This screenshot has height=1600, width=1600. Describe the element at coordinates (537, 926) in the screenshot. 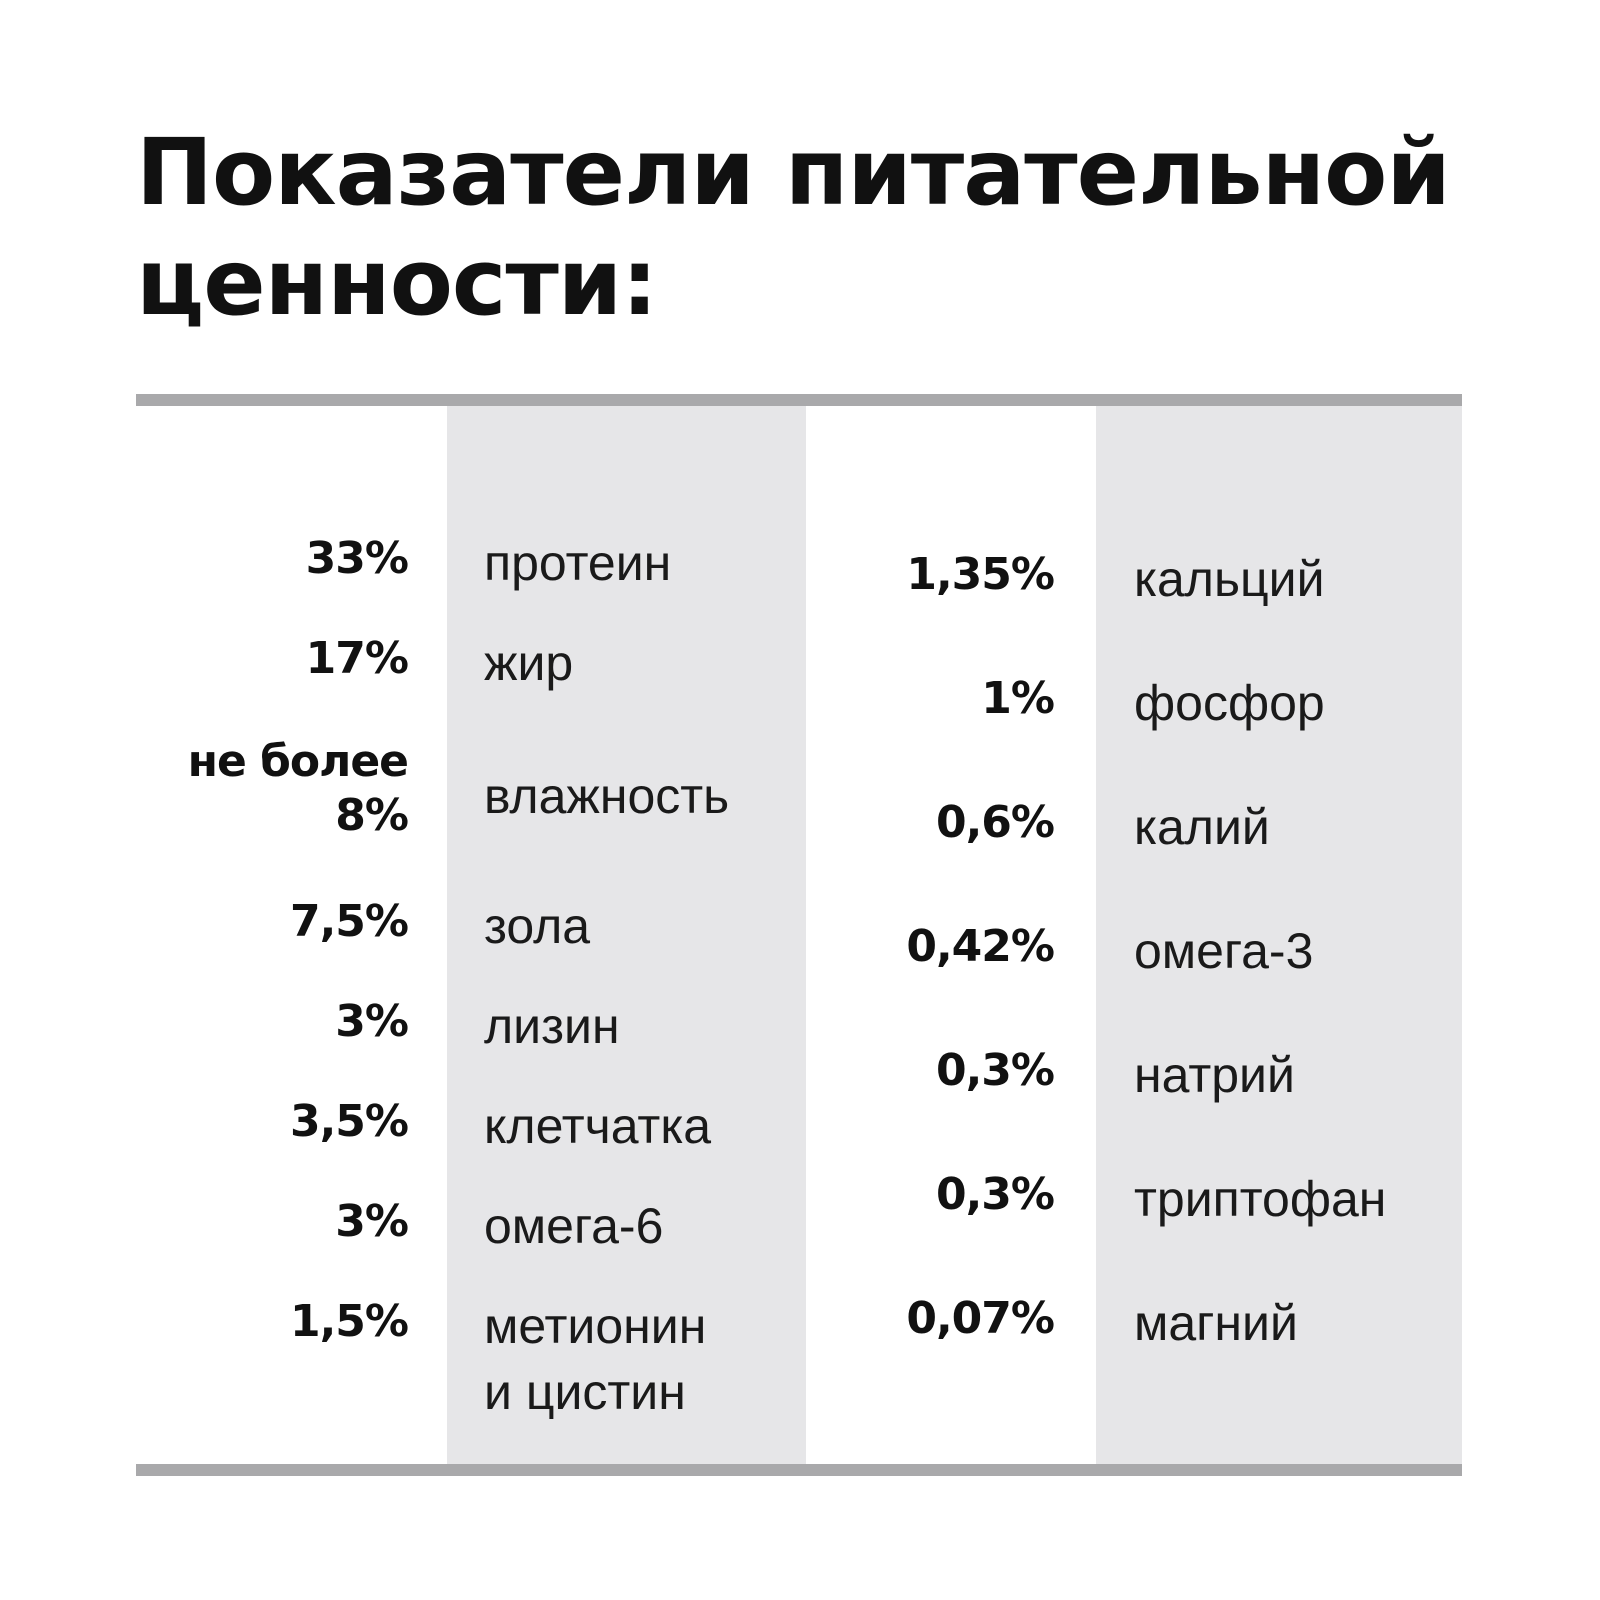

I see `nutrient-label: зола` at that location.